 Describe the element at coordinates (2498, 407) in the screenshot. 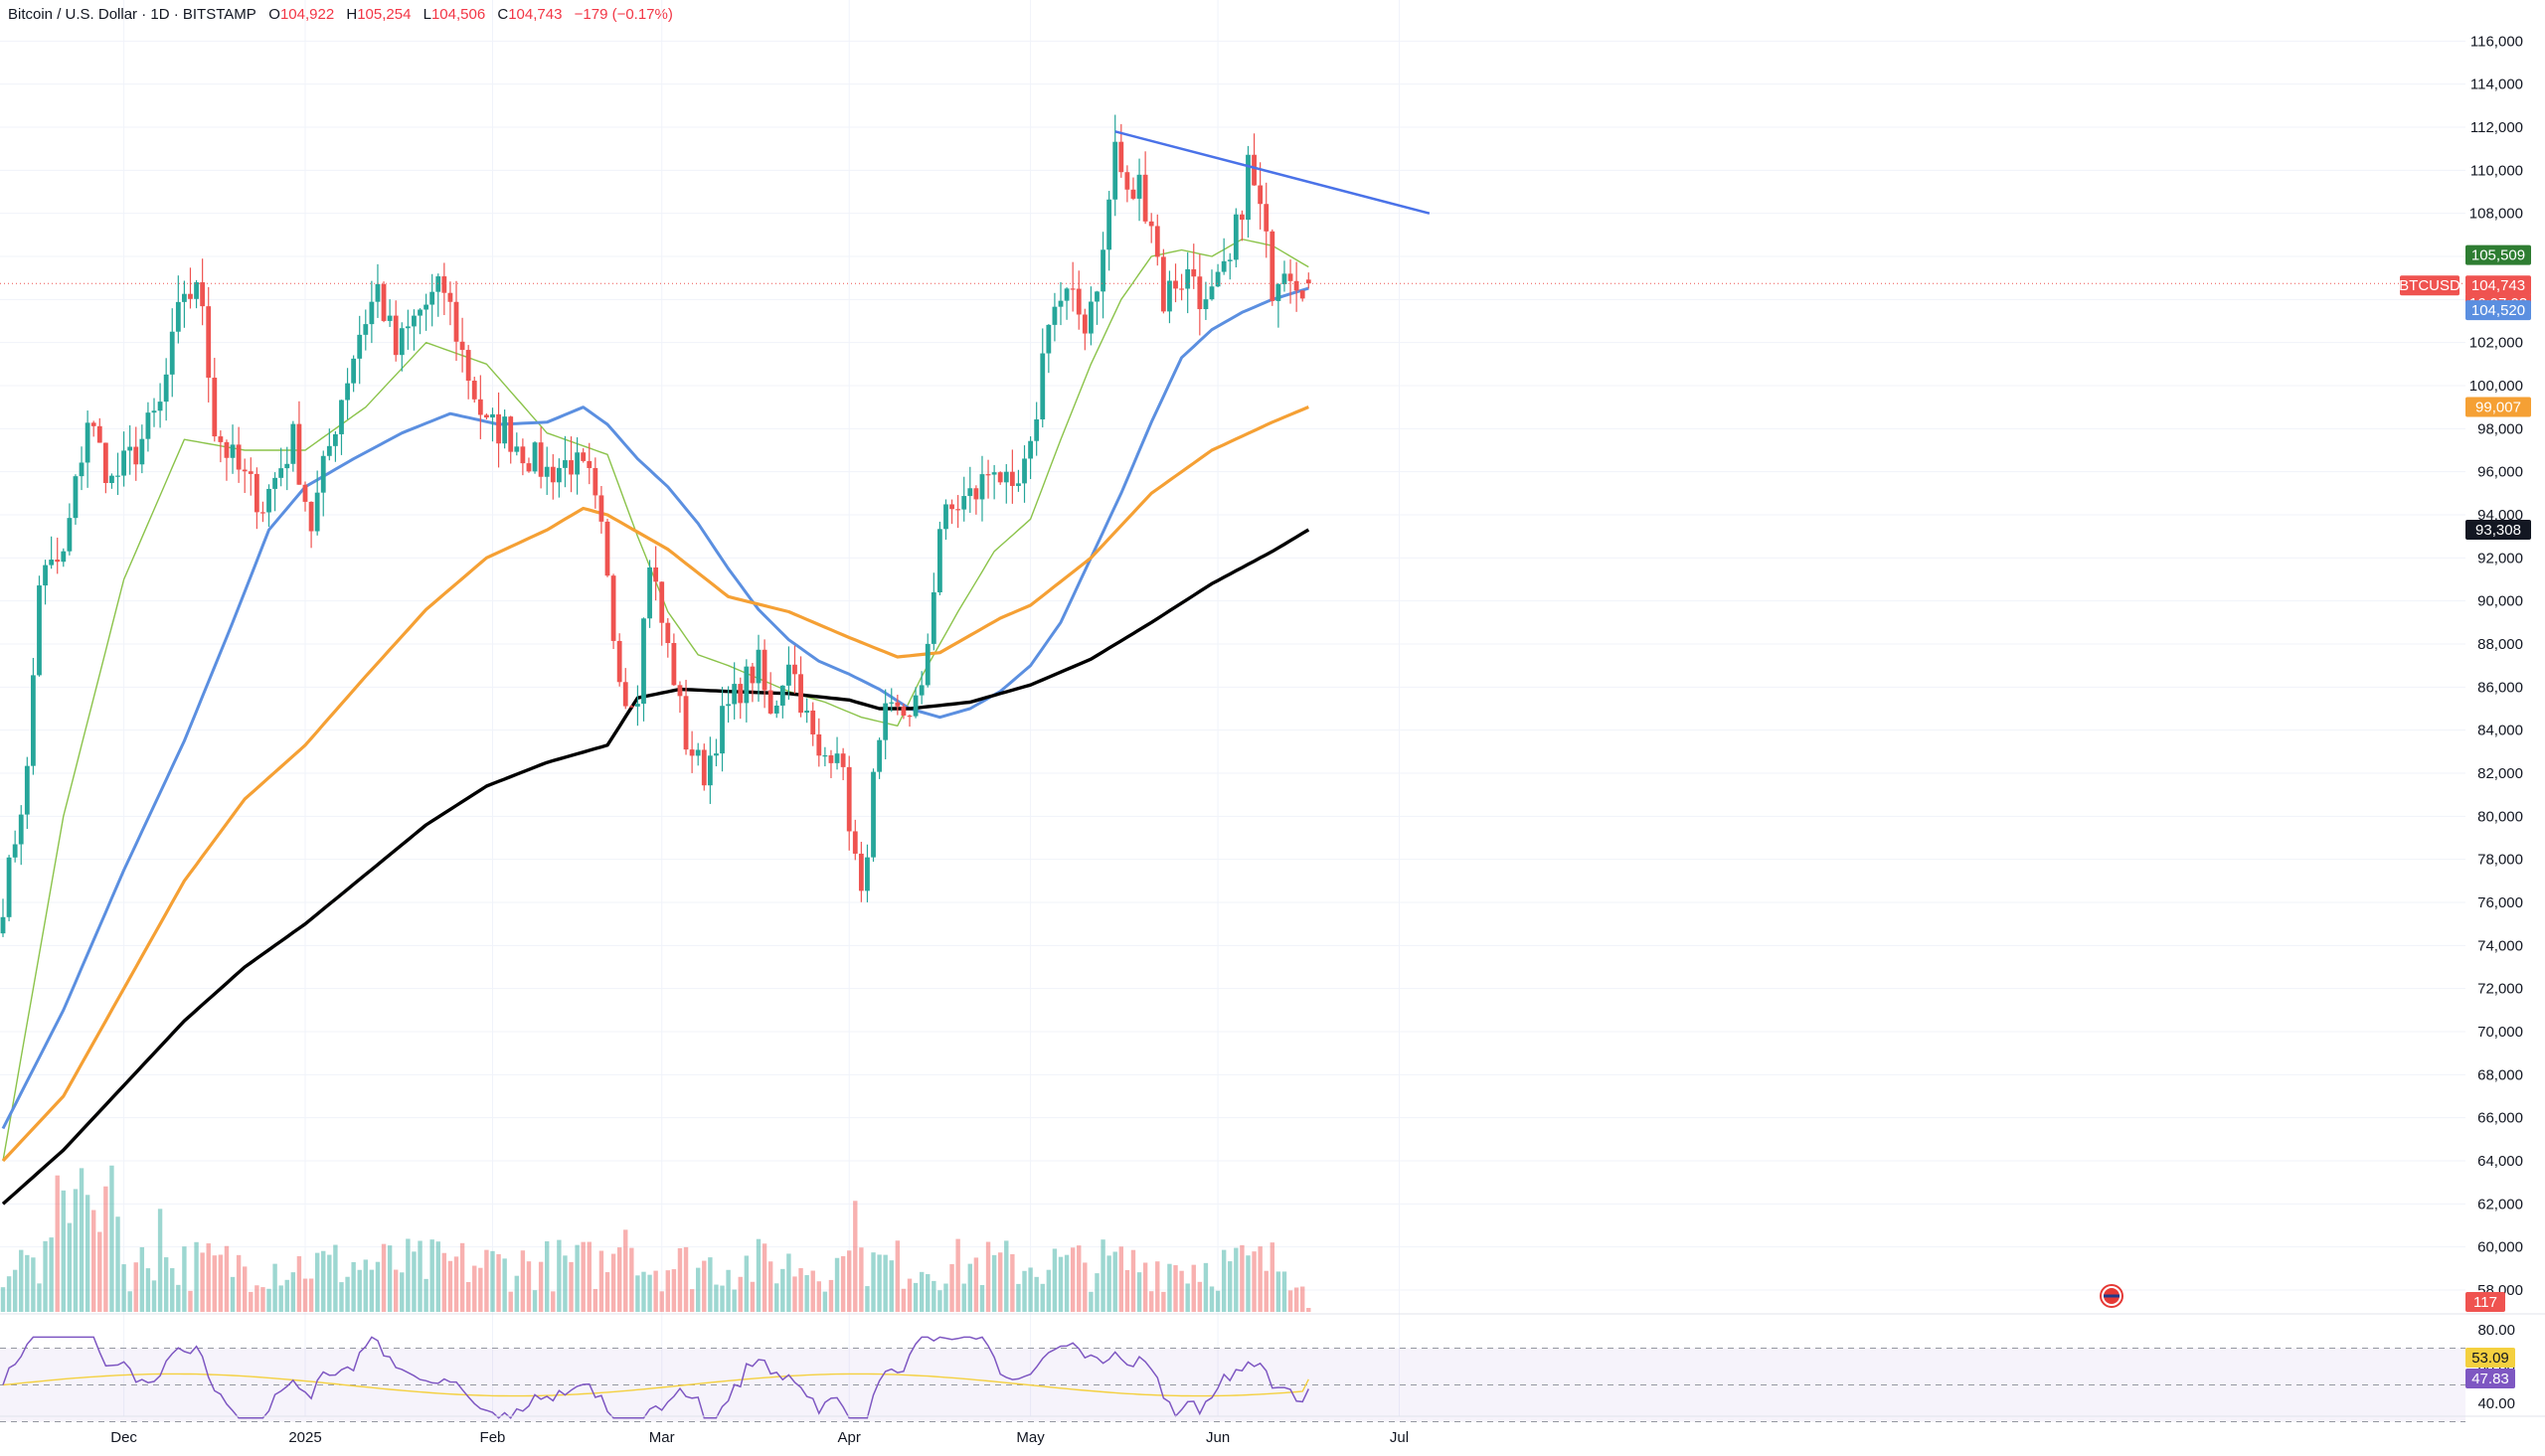

I see `ma-100-badge-bg` at that location.